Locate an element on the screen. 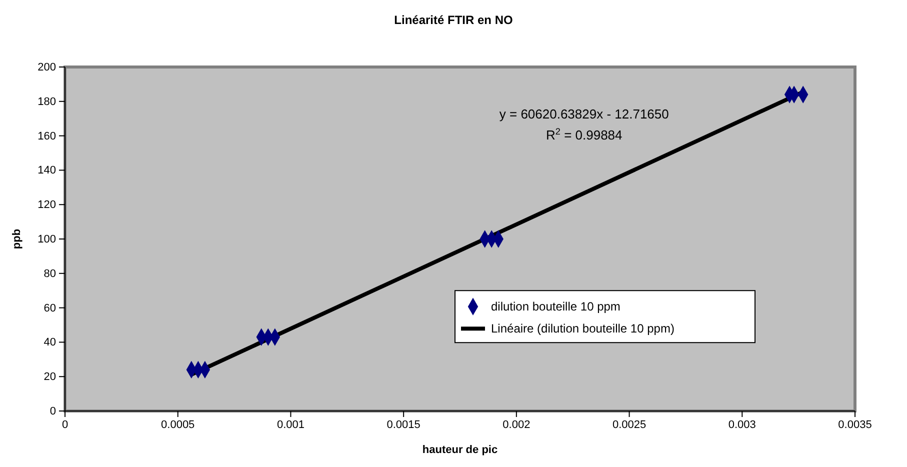 The image size is (907, 467). y-tick-label: 180 is located at coordinates (47, 102).